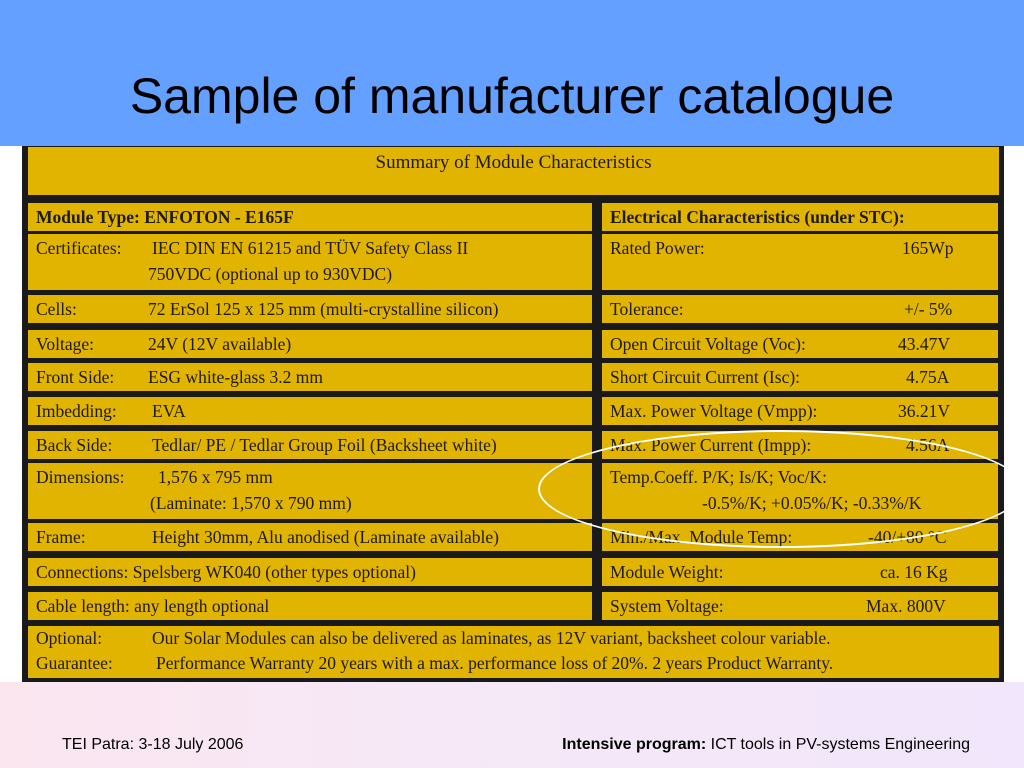 Image resolution: width=1024 pixels, height=768 pixels. I want to click on voltage-label: Voltage:, so click(65, 344).